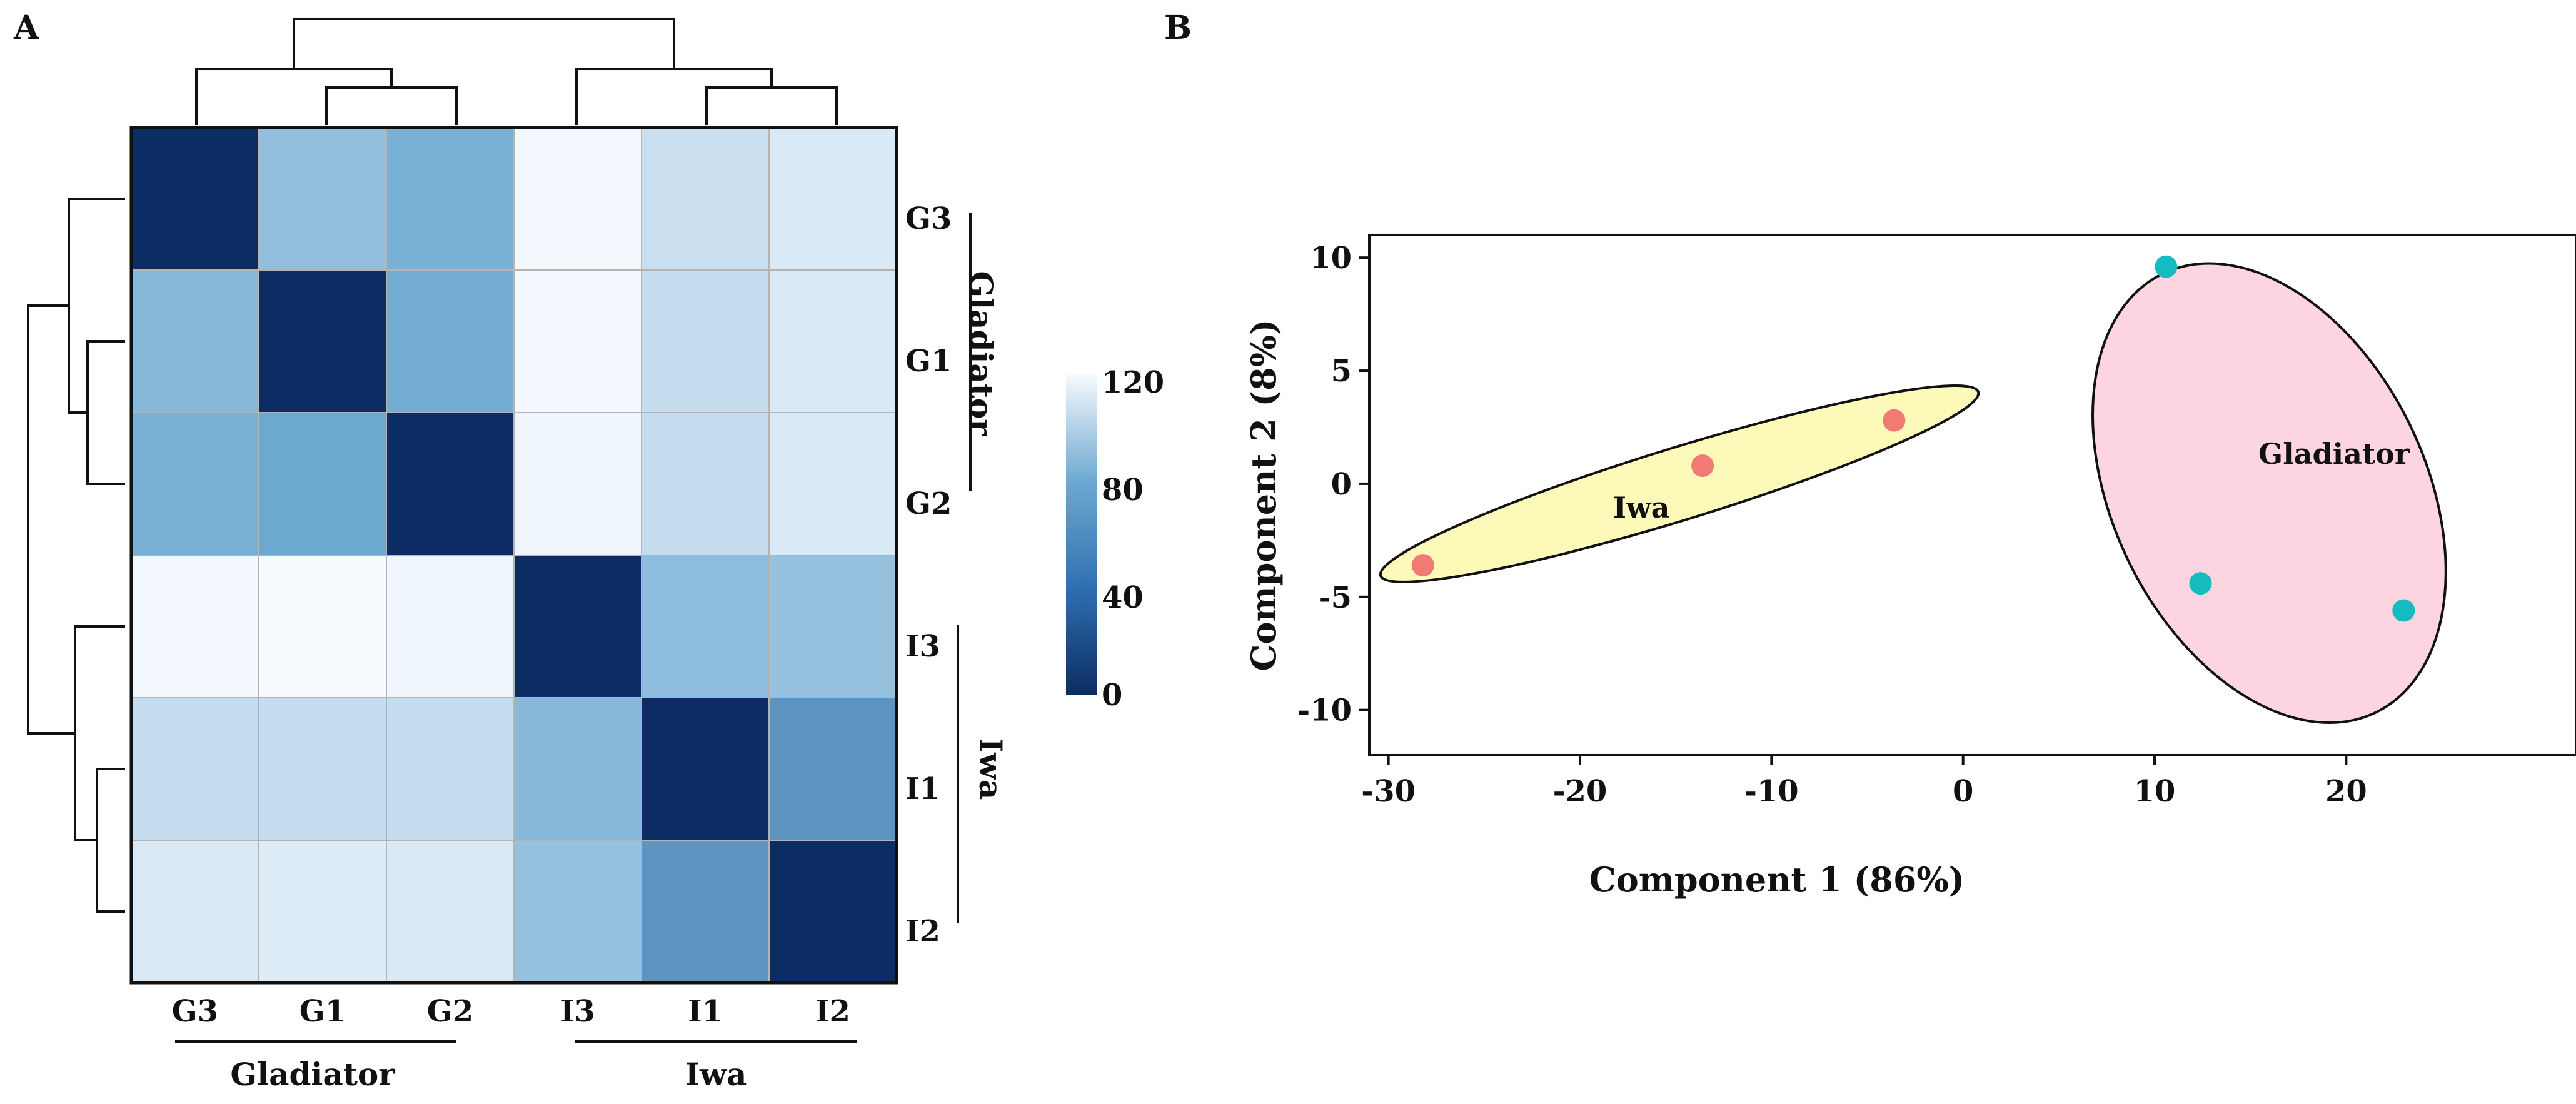 Image resolution: width=2576 pixels, height=1104 pixels. Describe the element at coordinates (76, 555) in the screenshot. I see `row-dendrogram` at that location.